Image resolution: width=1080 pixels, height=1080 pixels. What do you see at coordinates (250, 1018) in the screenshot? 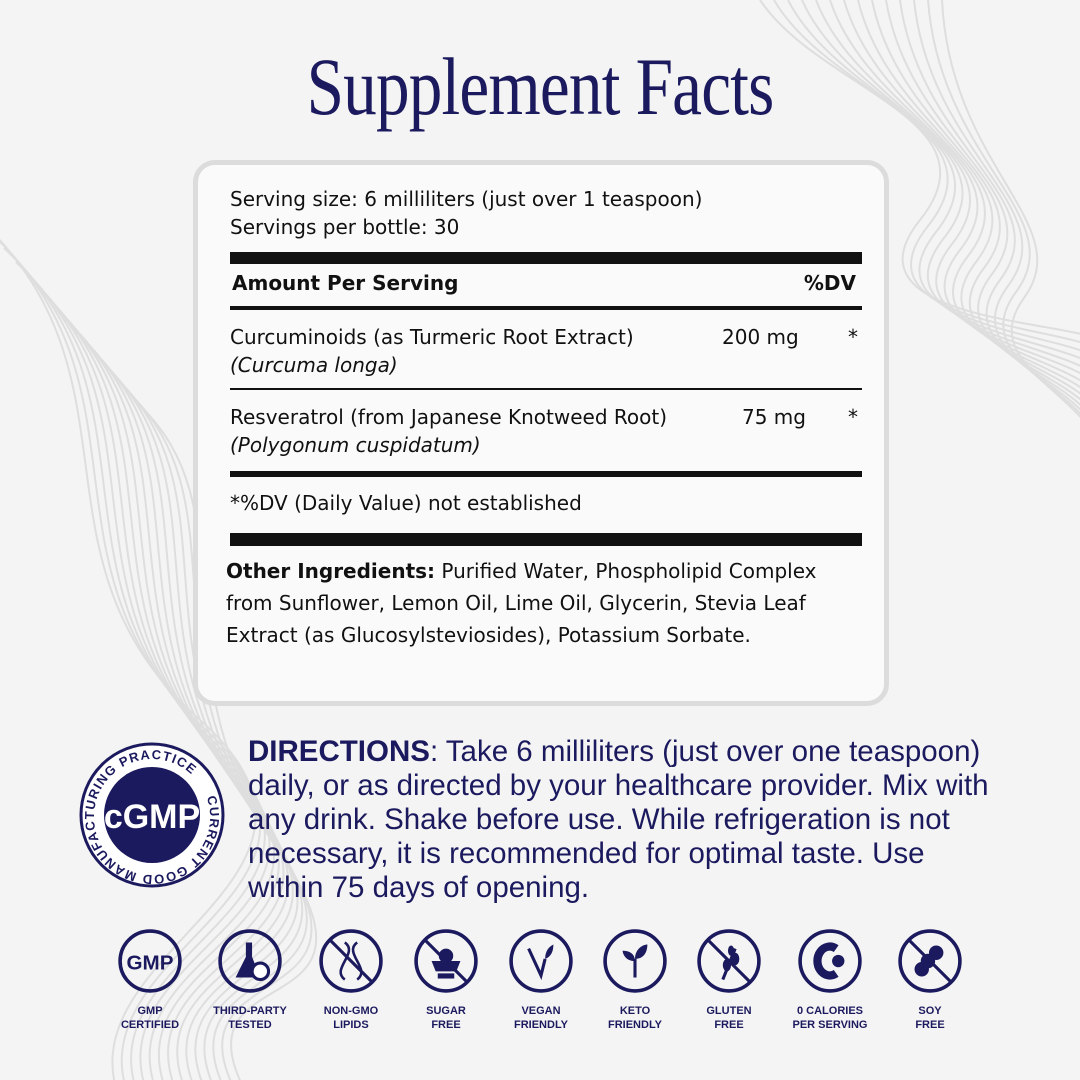
I see `badge-label: THIRD-PARTY TESTED` at bounding box center [250, 1018].